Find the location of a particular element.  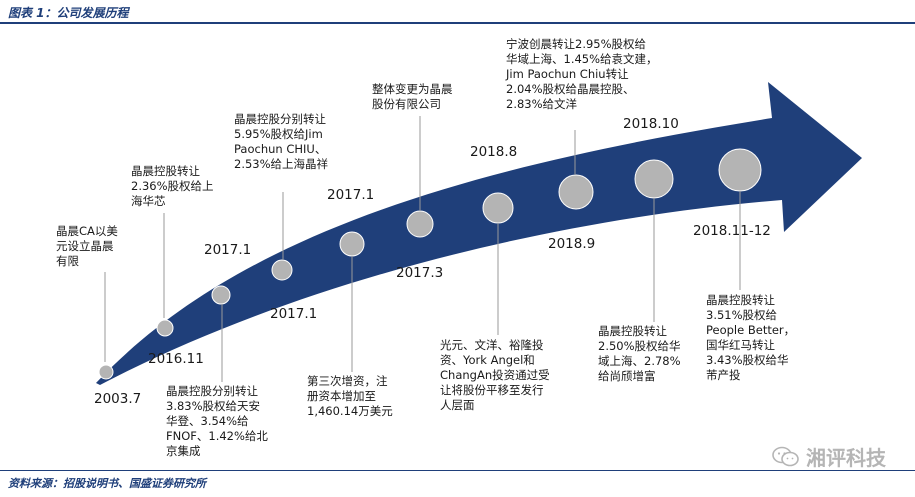

figure-title: 图表 1：公司发展历程 is located at coordinates (68, 13).